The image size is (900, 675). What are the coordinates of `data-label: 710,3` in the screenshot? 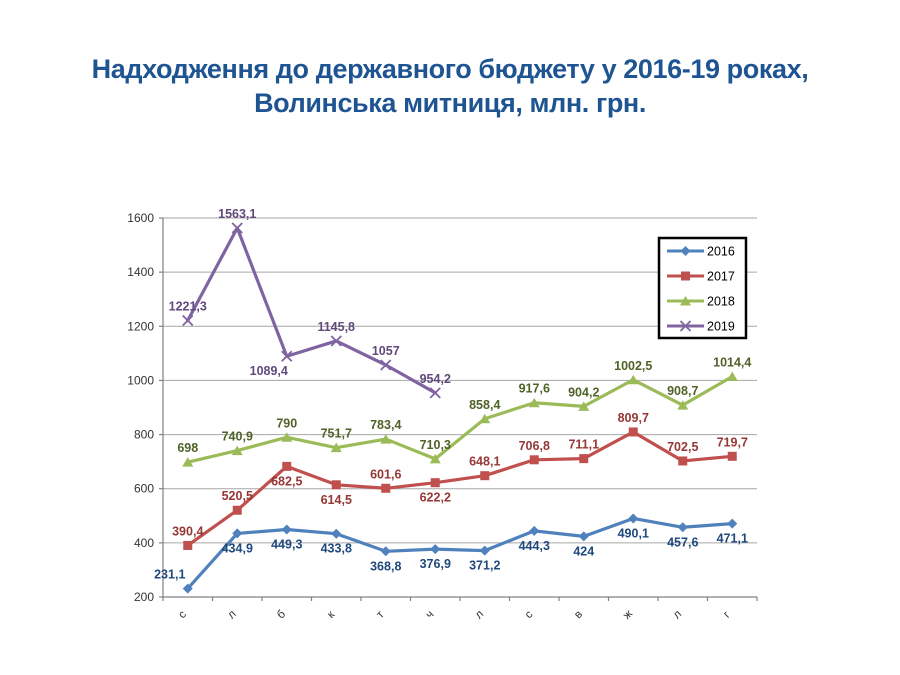 It's located at (435, 445).